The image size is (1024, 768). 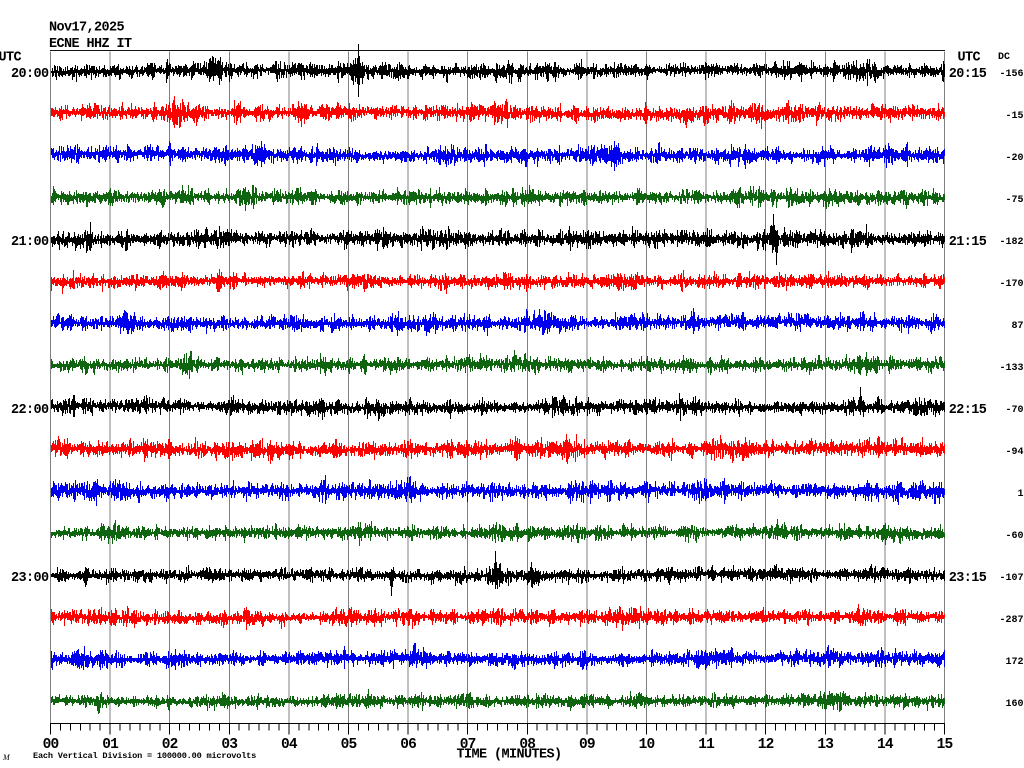 What do you see at coordinates (968, 578) in the screenshot?
I see `svg-text: 23:15` at bounding box center [968, 578].